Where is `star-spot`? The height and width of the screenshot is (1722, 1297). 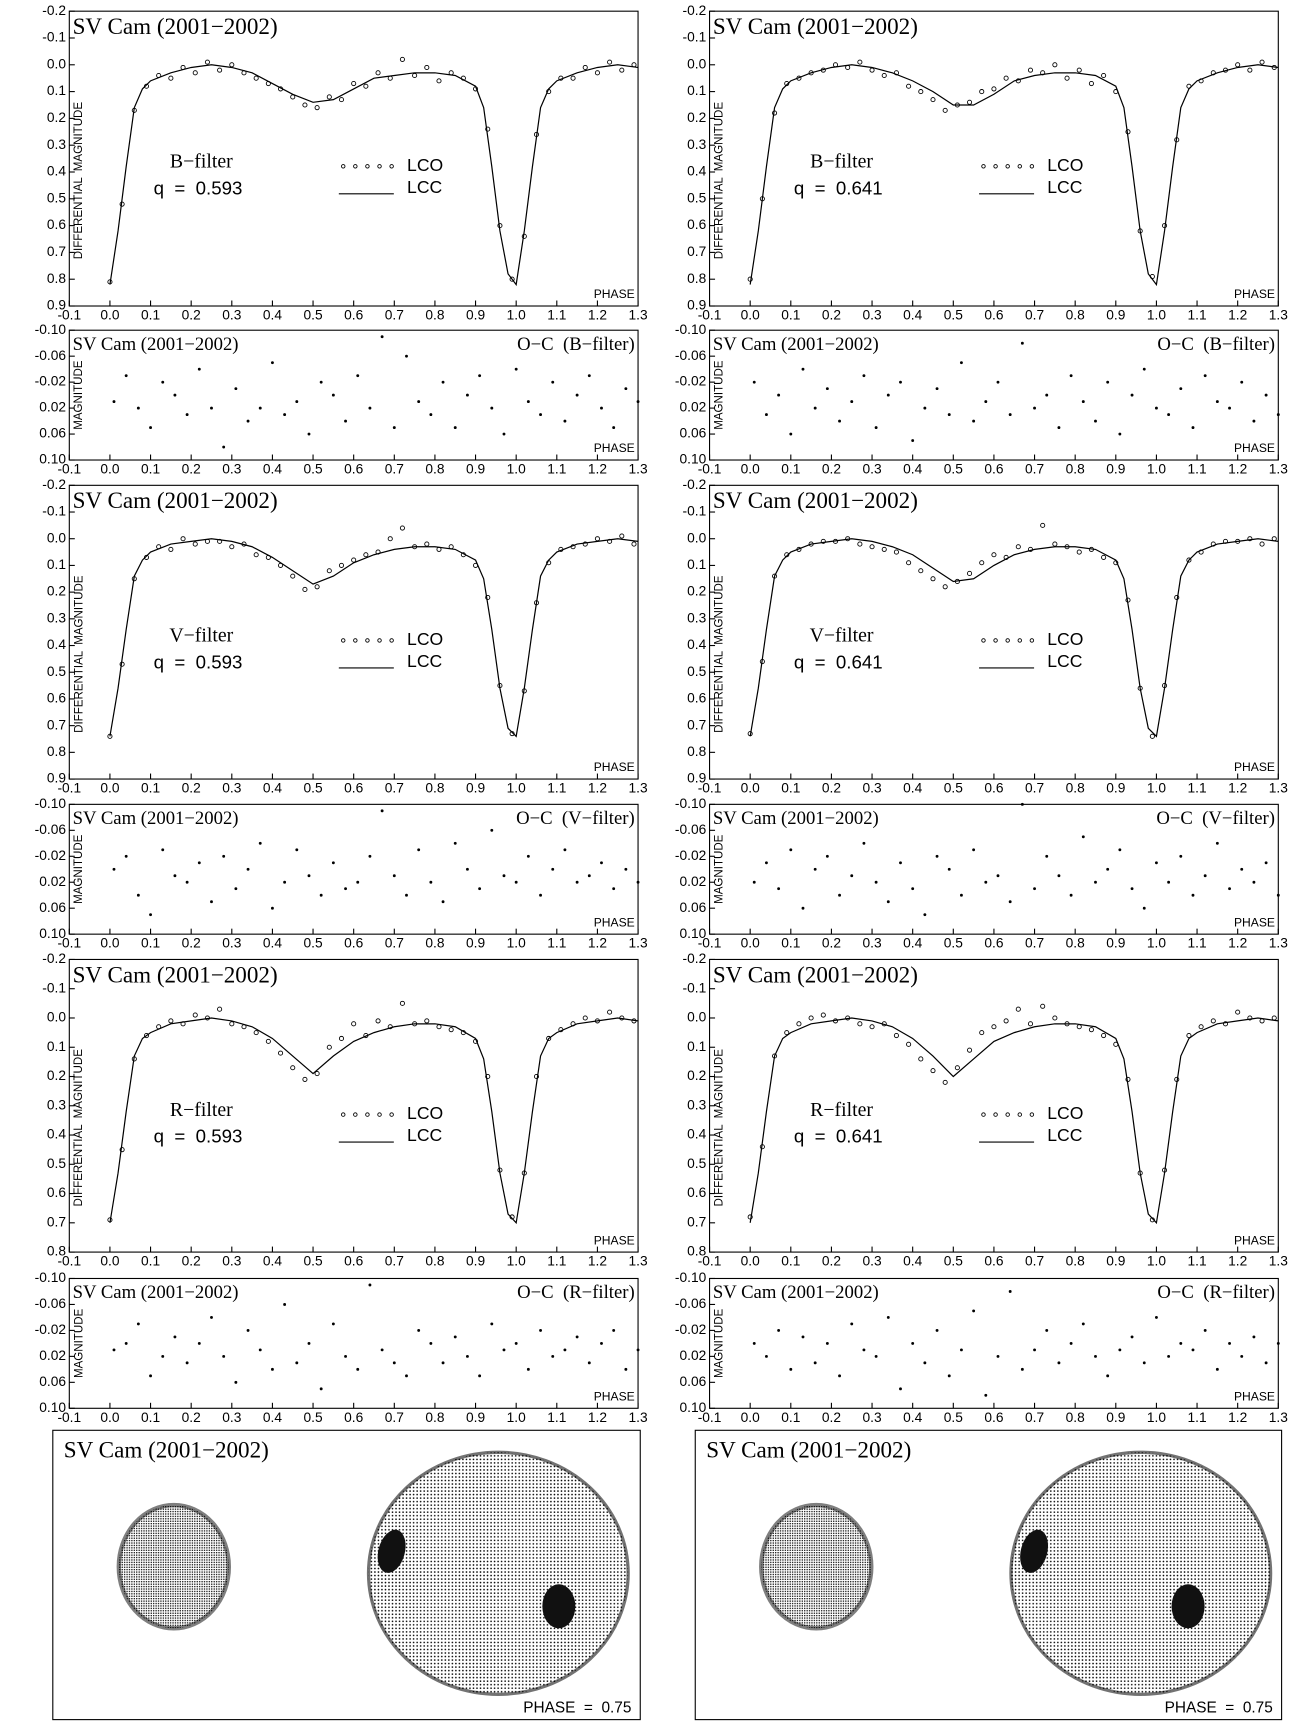
star-spot is located at coordinates (1034, 1551).